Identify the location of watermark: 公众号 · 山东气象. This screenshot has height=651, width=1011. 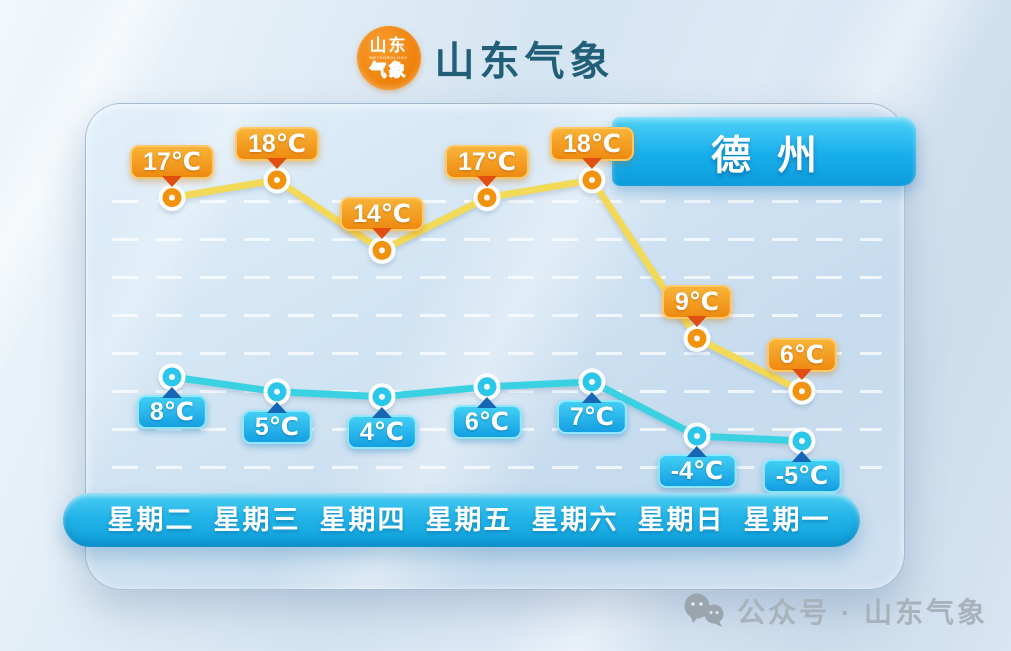
(834, 611).